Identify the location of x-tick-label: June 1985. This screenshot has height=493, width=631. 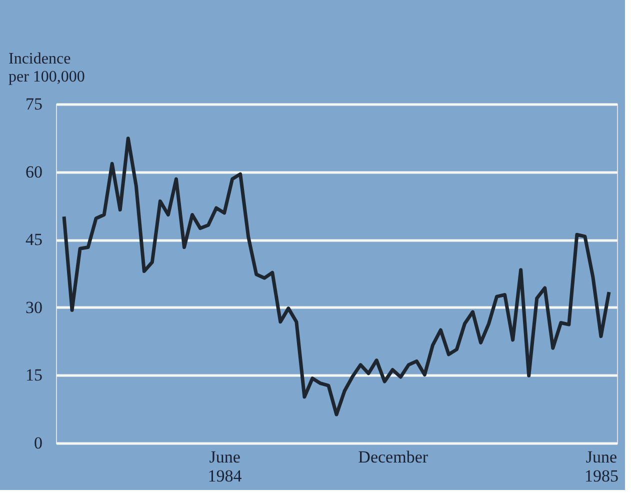
(601, 467).